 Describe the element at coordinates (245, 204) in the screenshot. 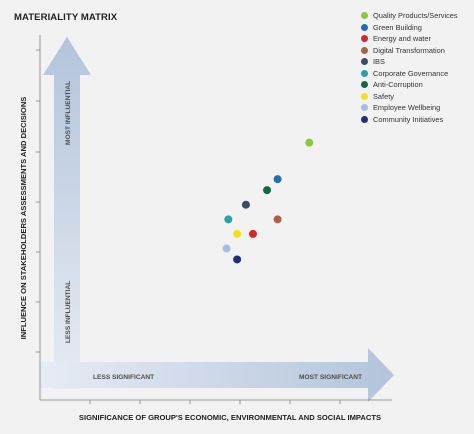

I see `point-ibs` at that location.